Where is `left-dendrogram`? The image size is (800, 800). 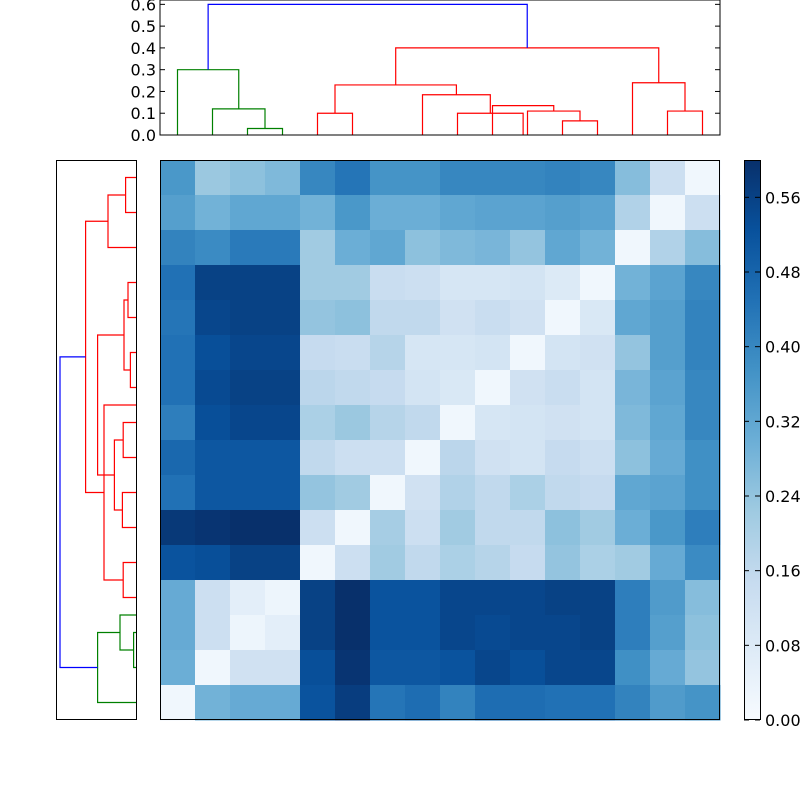 left-dendrogram is located at coordinates (96, 440).